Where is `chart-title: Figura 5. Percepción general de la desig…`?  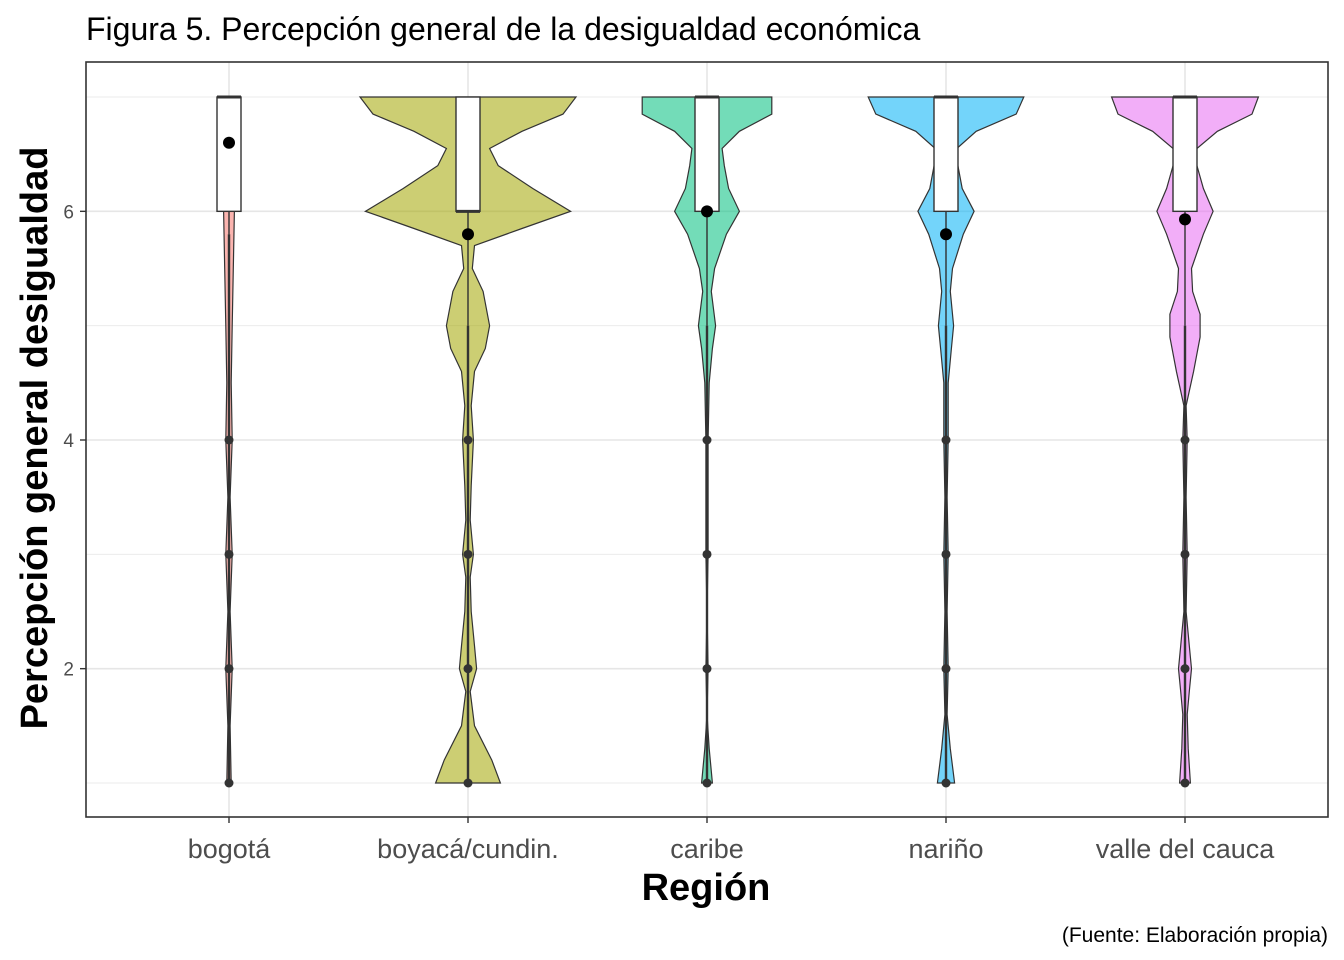 chart-title: Figura 5. Percepción general de la desig… is located at coordinates (503, 29).